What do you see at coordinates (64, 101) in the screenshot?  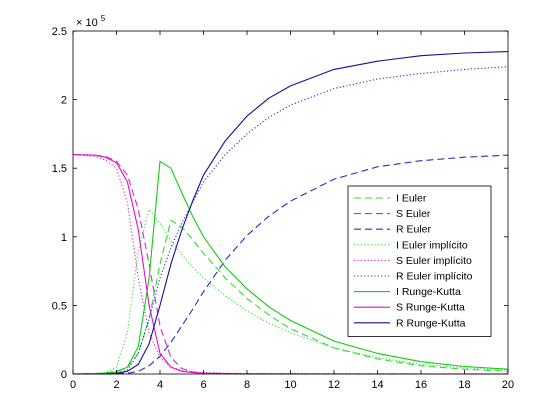 I see `y-tick-label: 2` at bounding box center [64, 101].